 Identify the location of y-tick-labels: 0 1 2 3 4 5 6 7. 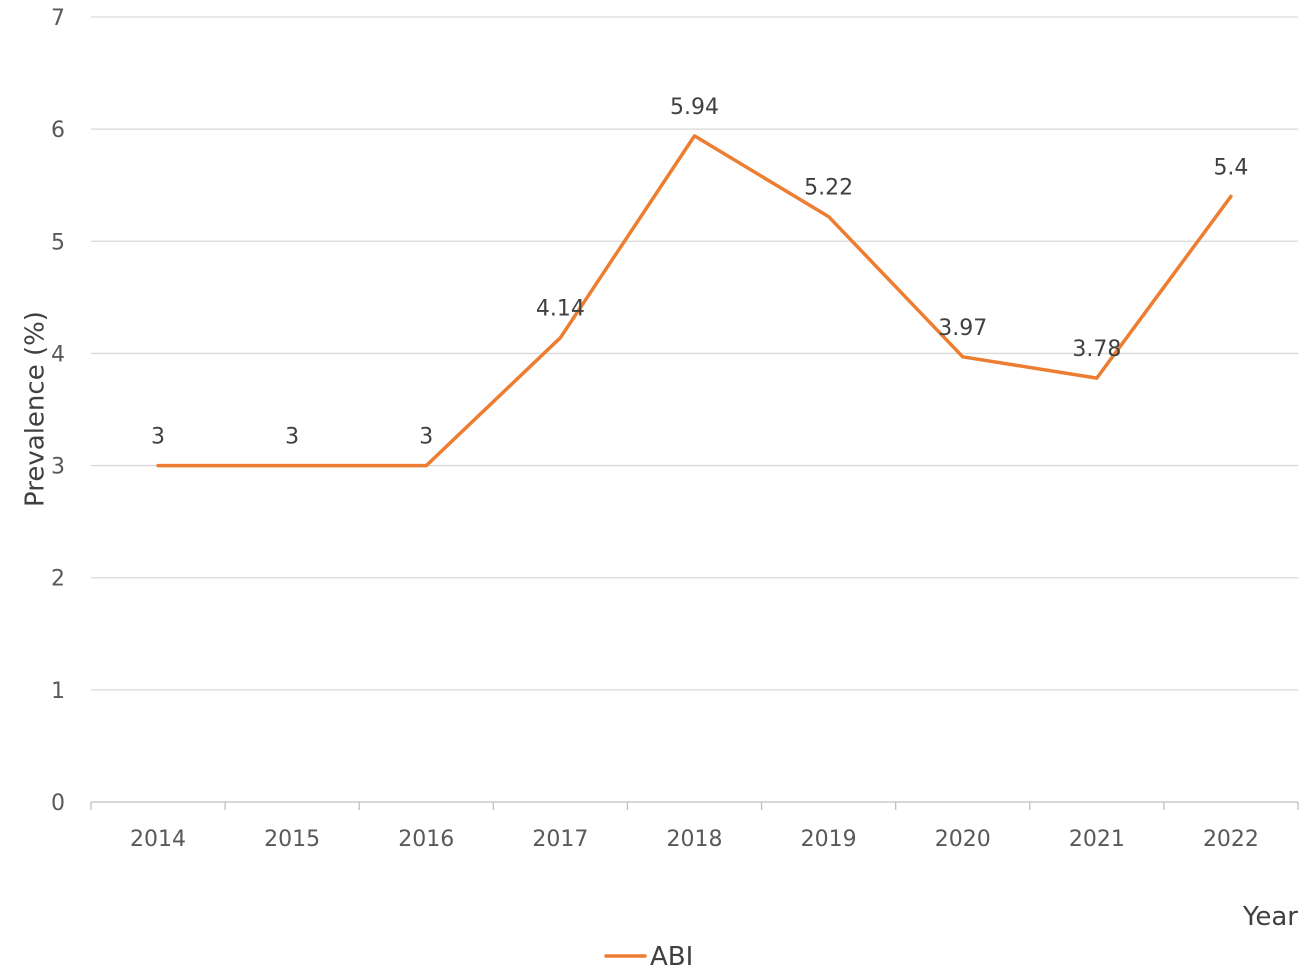
(58, 411).